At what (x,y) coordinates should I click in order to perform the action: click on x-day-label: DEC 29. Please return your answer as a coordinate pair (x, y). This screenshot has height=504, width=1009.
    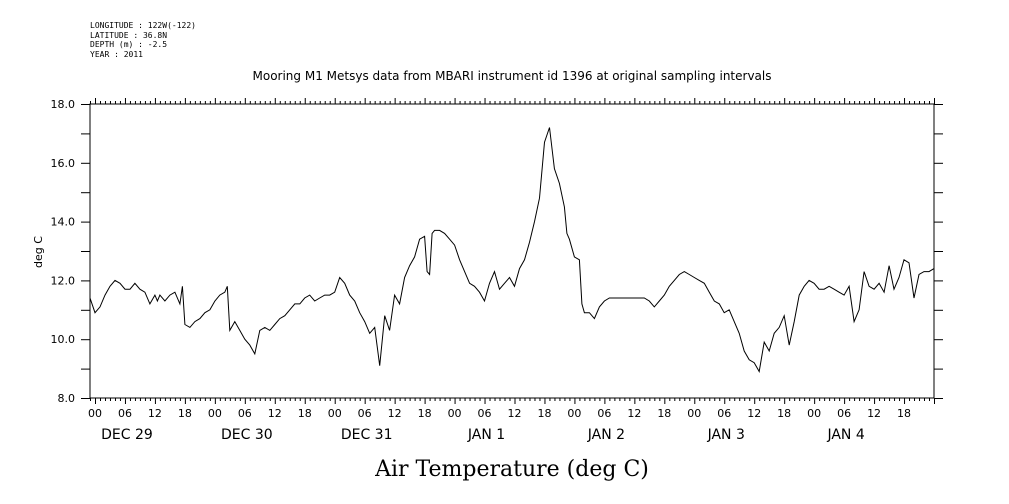
    Looking at the image, I should click on (127, 435).